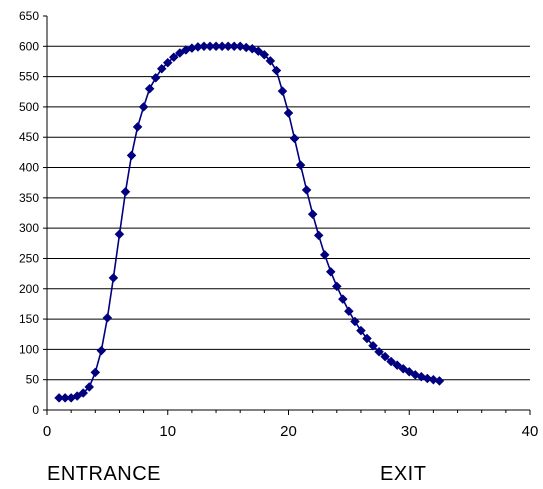 Image resolution: width=543 pixels, height=489 pixels. Describe the element at coordinates (29, 258) in the screenshot. I see `y-tick-label: 250` at that location.